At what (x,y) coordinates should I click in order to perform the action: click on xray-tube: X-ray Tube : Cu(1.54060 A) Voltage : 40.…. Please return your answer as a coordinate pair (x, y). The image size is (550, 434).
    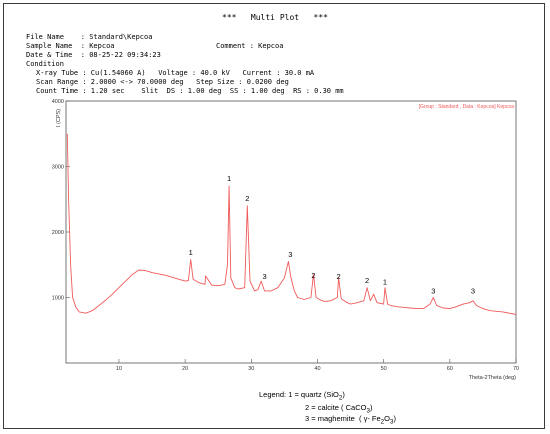
    Looking at the image, I should click on (175, 73).